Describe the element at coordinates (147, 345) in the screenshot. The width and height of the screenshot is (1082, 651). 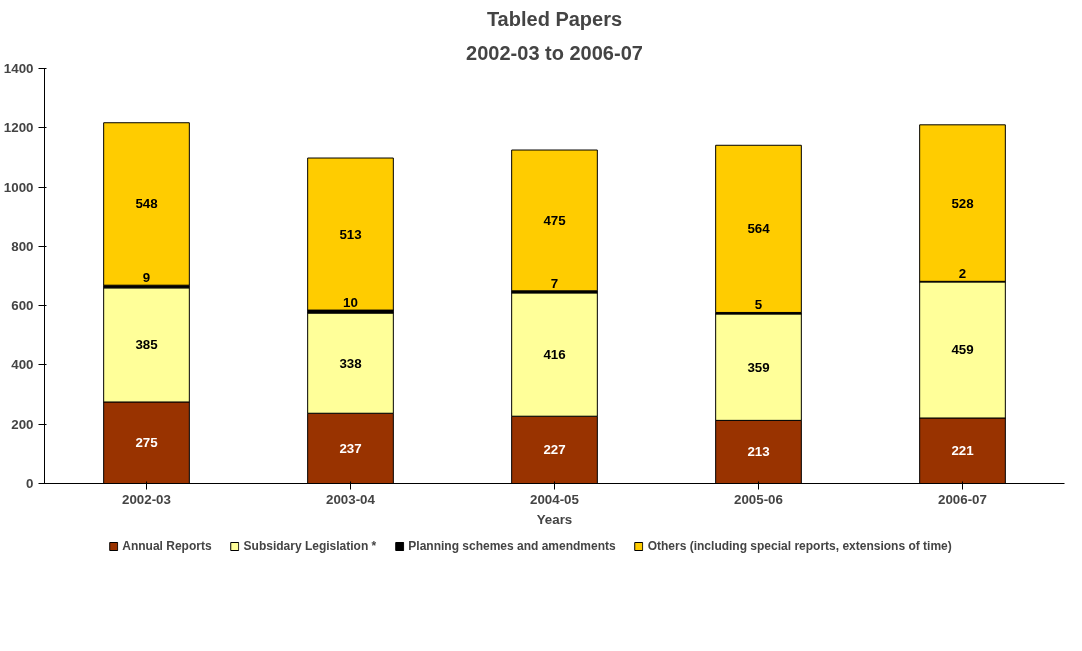
I see `data-label: 385` at that location.